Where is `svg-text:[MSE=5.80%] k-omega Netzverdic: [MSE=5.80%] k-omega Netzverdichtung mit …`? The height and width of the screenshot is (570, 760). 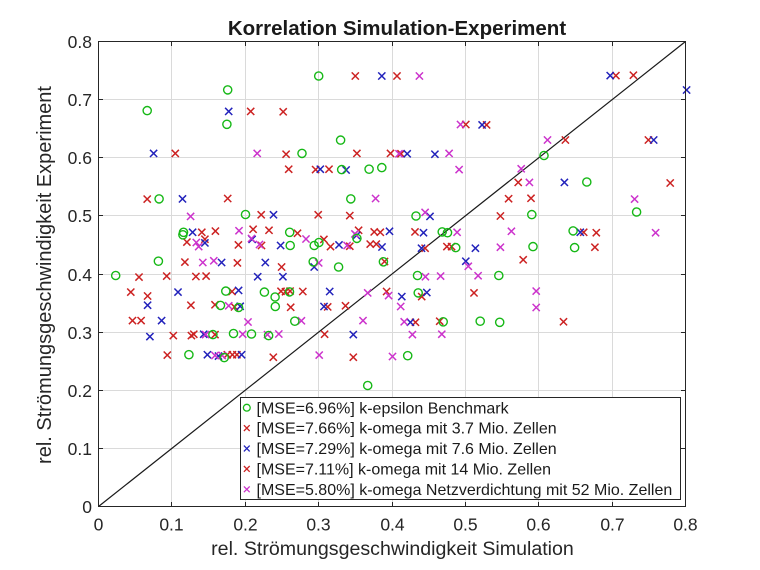 svg-text:[MSE=5.80%] k-omega Netzverdic: [MSE=5.80%] k-omega Netzverdichtung mit … is located at coordinates (465, 490).